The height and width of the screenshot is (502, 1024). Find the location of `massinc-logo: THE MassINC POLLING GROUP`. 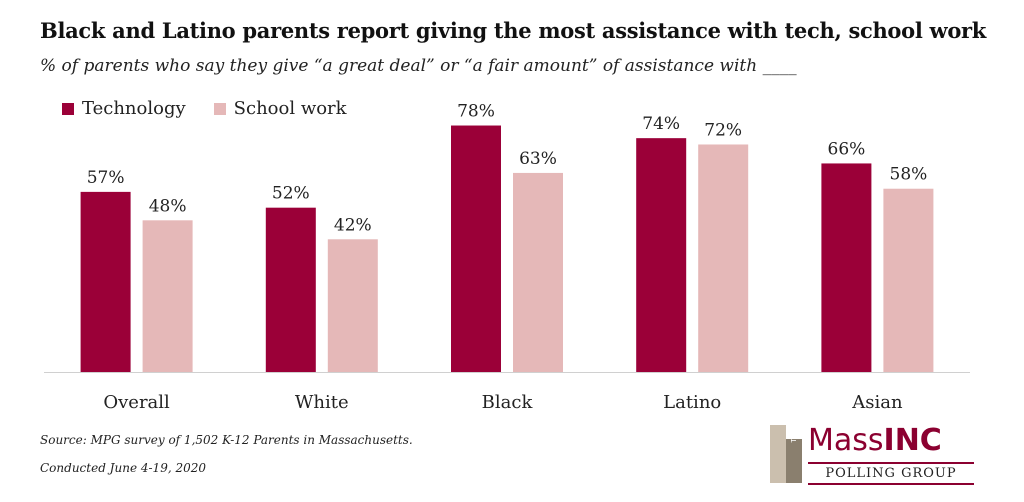

massinc-logo: THE MassINC POLLING GROUP is located at coordinates (875, 455).